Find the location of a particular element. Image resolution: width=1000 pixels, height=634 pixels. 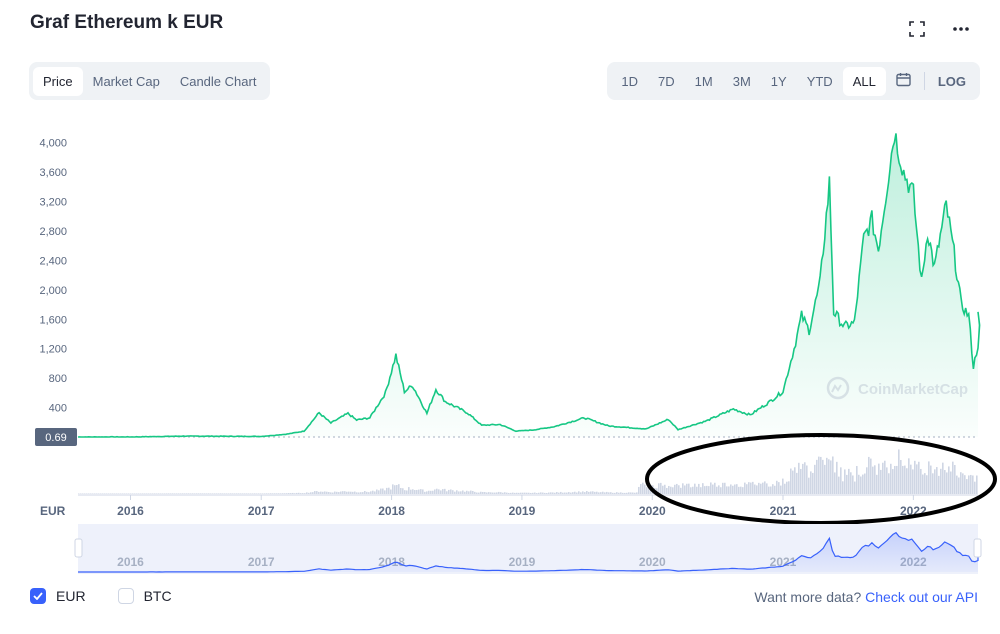

tab-price: Price is located at coordinates (58, 81).